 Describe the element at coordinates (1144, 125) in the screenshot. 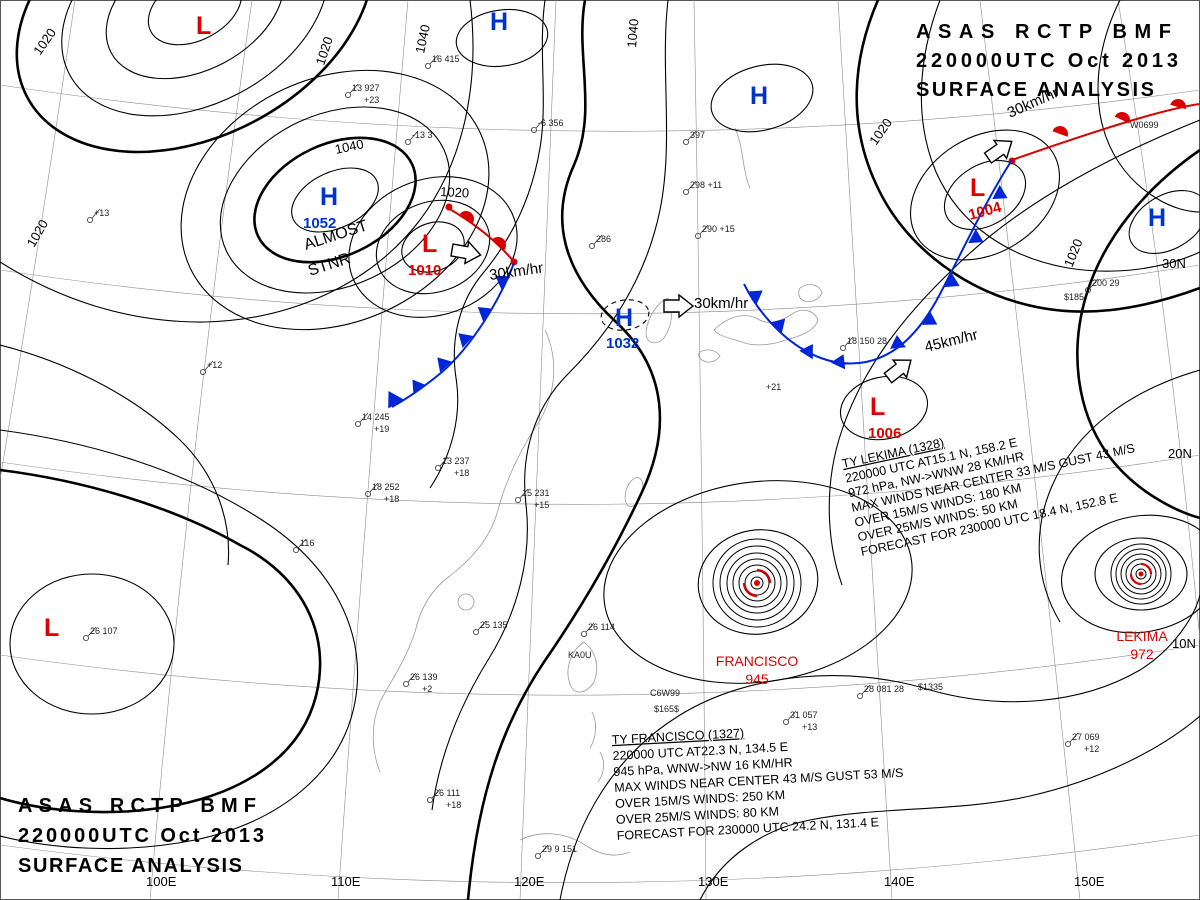

I see `station-label: W0699` at that location.